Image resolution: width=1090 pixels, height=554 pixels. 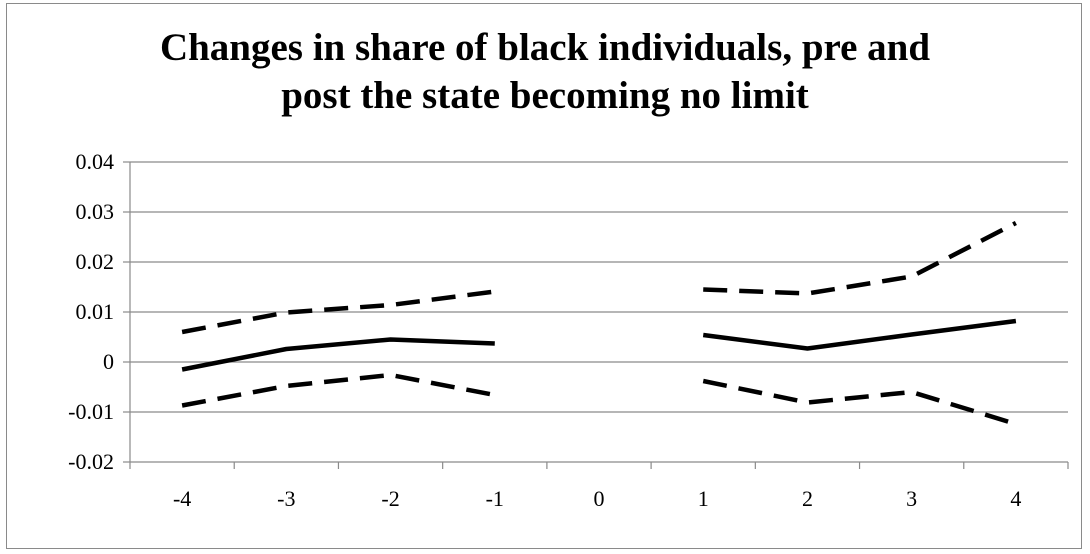 I want to click on x-tick-label: 2, so click(x=807, y=498).